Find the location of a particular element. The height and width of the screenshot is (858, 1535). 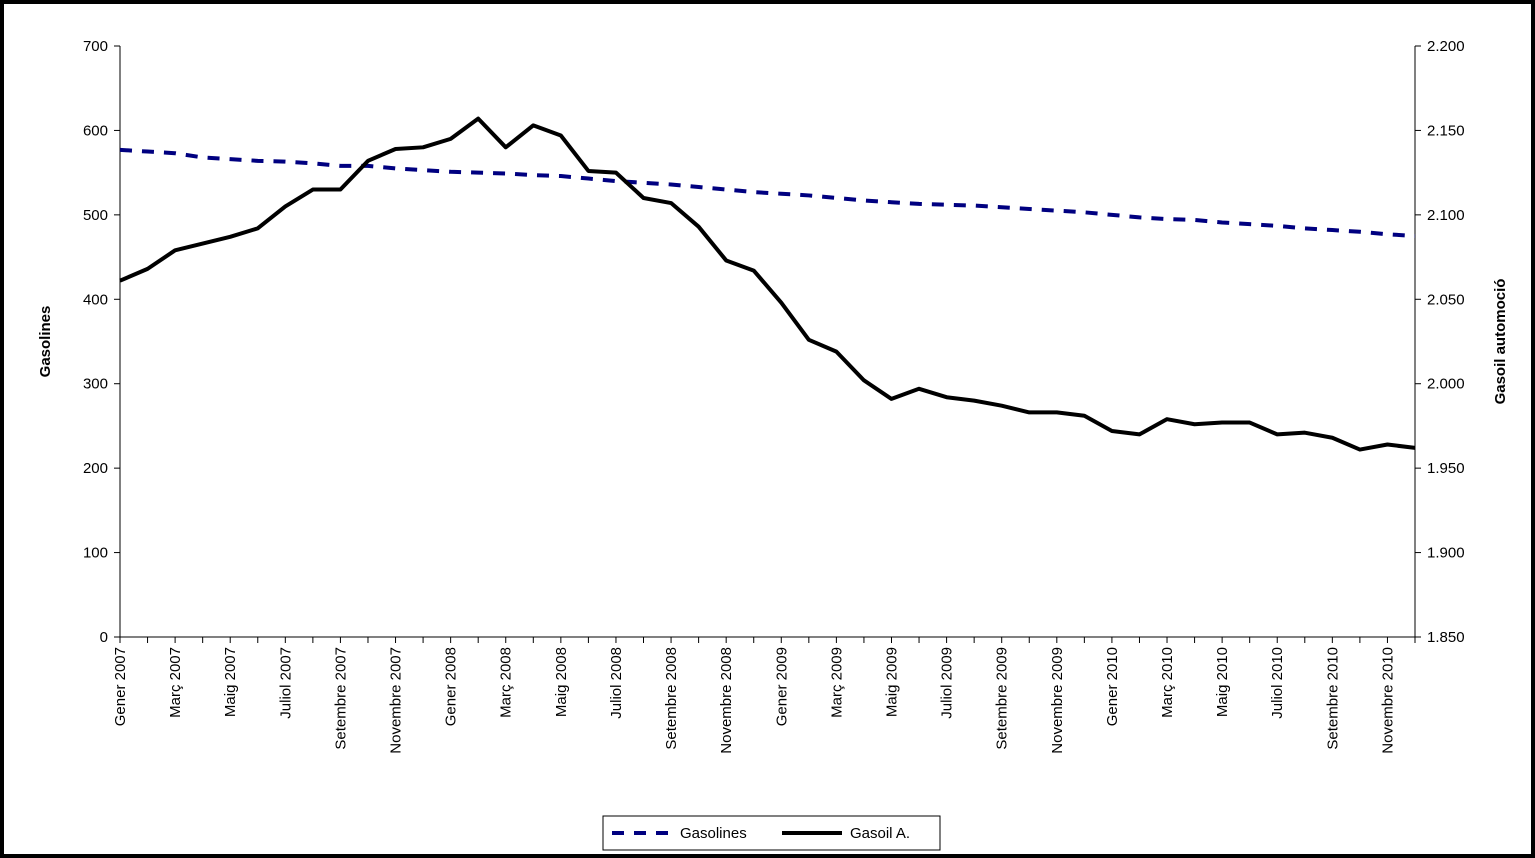

x-tick-label: Setembre 2008 is located at coordinates (671, 698).